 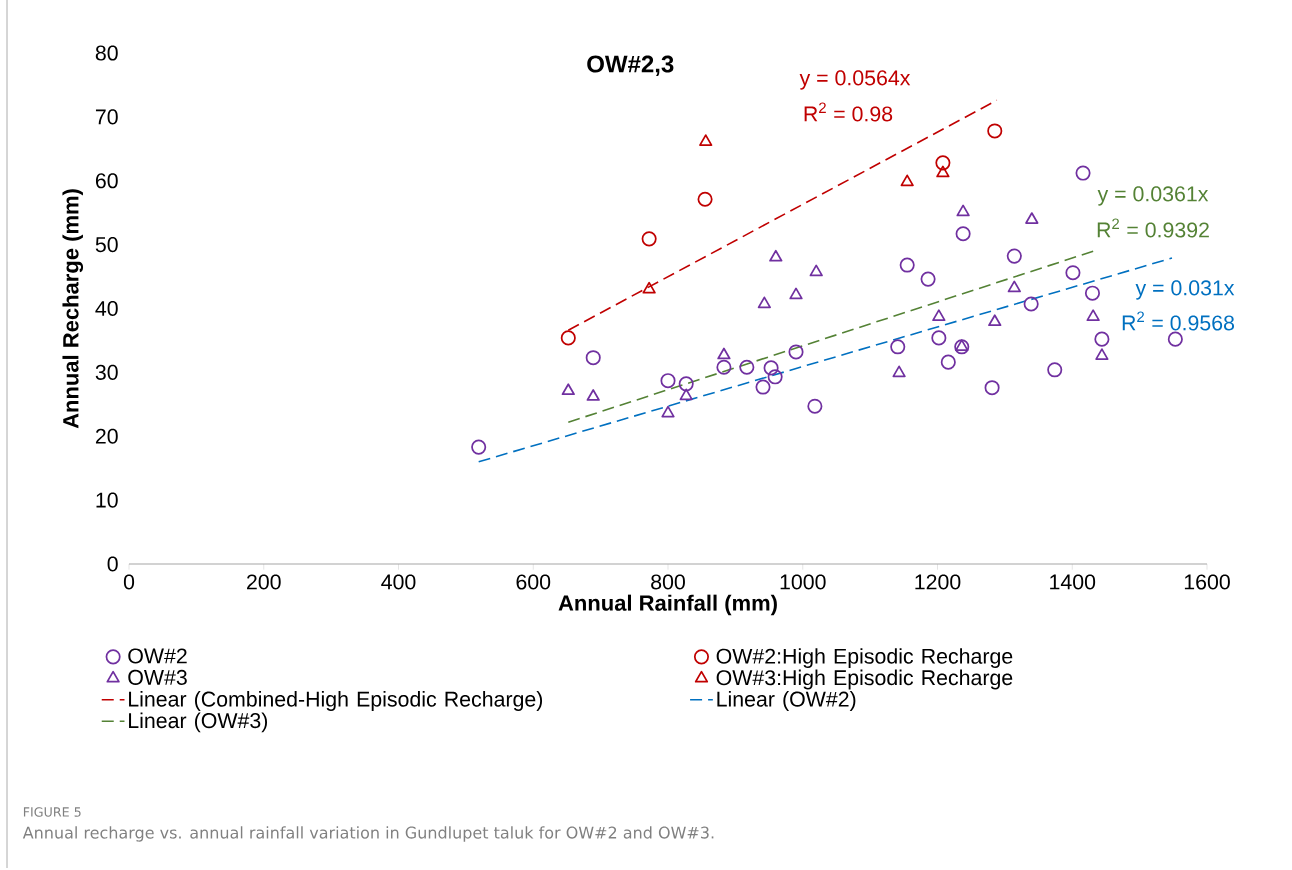 What do you see at coordinates (938, 582) in the screenshot?
I see `x-tick-label: 1200` at bounding box center [938, 582].